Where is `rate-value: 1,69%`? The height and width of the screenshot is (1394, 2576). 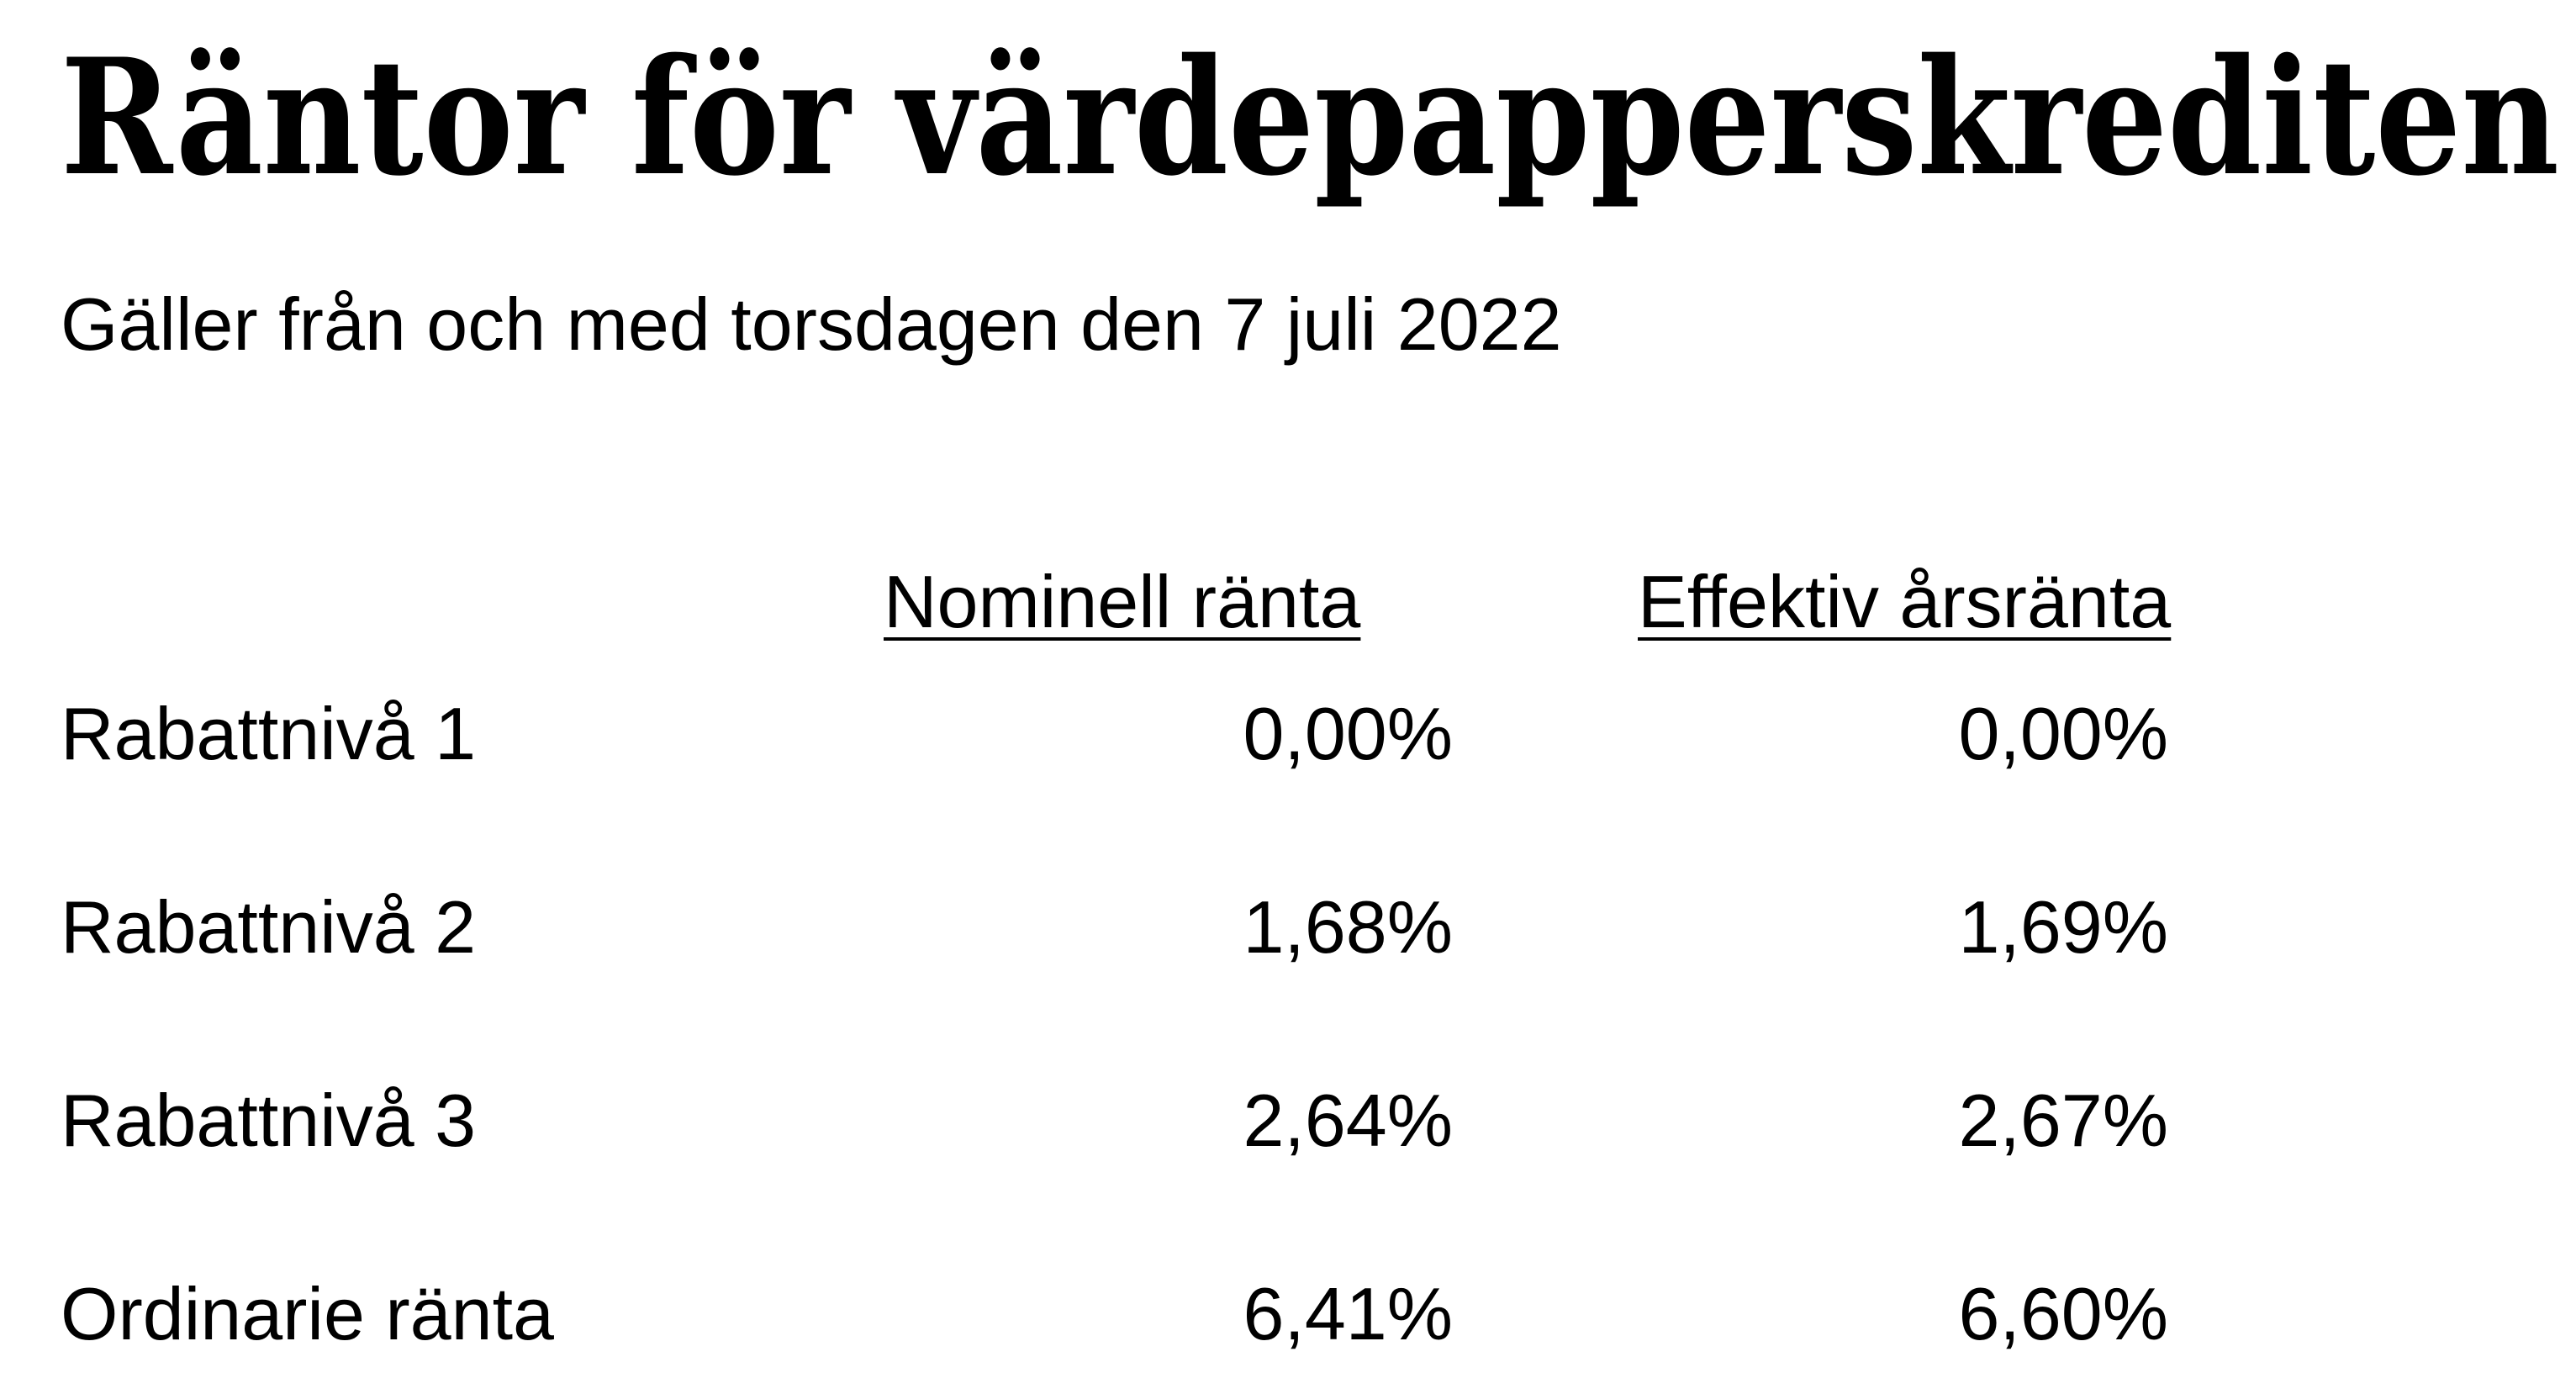 rate-value: 1,69% is located at coordinates (2063, 927).